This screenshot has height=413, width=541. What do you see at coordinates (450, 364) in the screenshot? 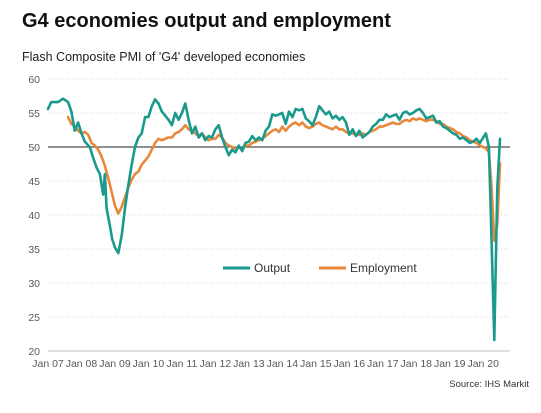
I see `x-tick-label: Jan 19` at bounding box center [450, 364].